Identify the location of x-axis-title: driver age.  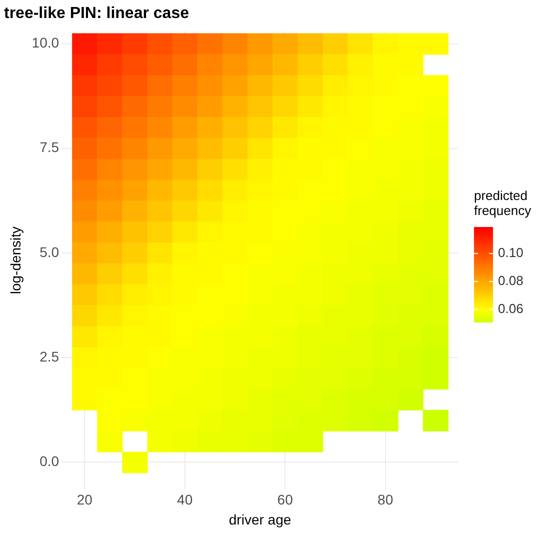
(260, 519).